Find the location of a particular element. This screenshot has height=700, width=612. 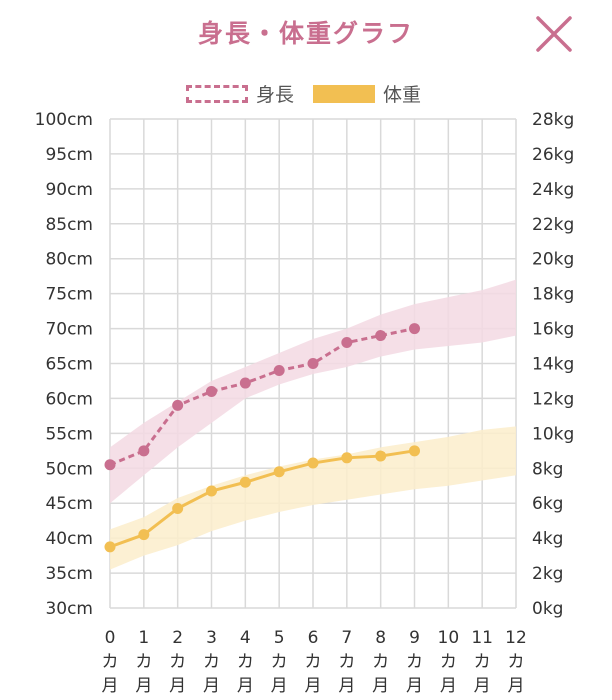

y-right-tick-label: 18kg is located at coordinates (553, 295).